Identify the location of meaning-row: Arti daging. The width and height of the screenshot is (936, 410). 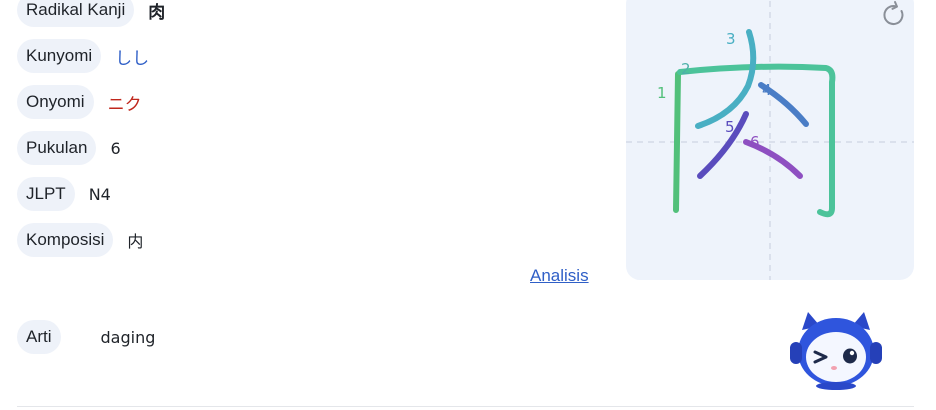
(86, 337).